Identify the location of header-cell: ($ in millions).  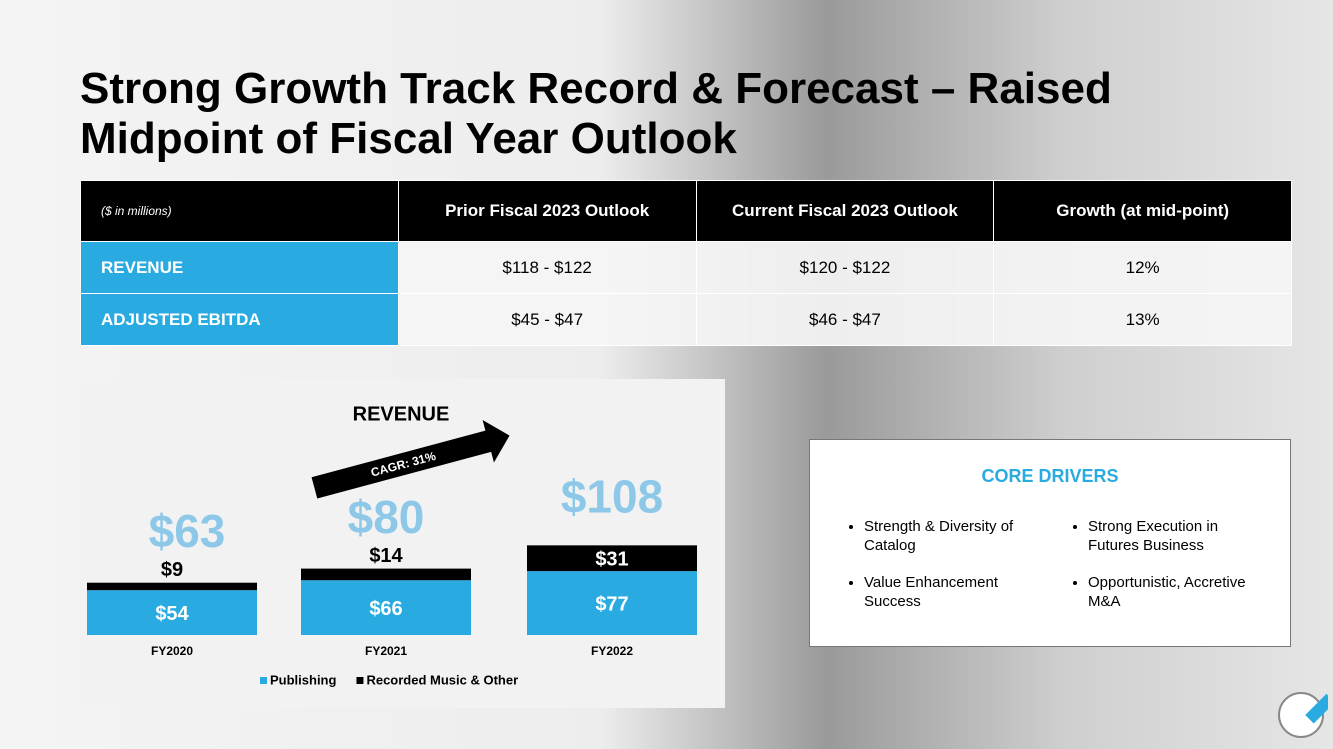
(239, 211).